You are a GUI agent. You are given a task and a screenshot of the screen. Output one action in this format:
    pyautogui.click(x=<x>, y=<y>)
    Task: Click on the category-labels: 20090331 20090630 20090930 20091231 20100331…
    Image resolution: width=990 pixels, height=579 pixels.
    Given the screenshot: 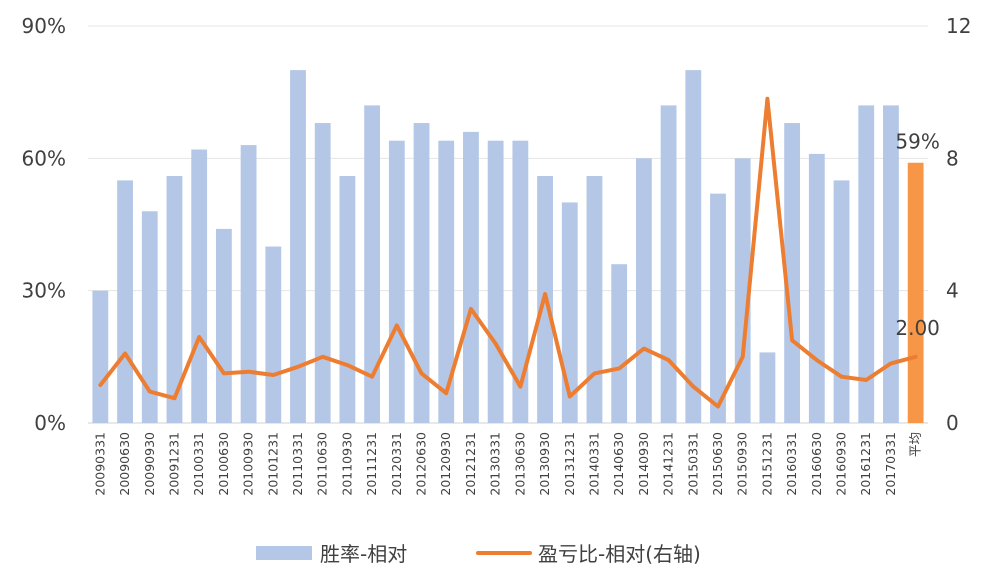 What is the action you would take?
    pyautogui.click(x=507, y=464)
    